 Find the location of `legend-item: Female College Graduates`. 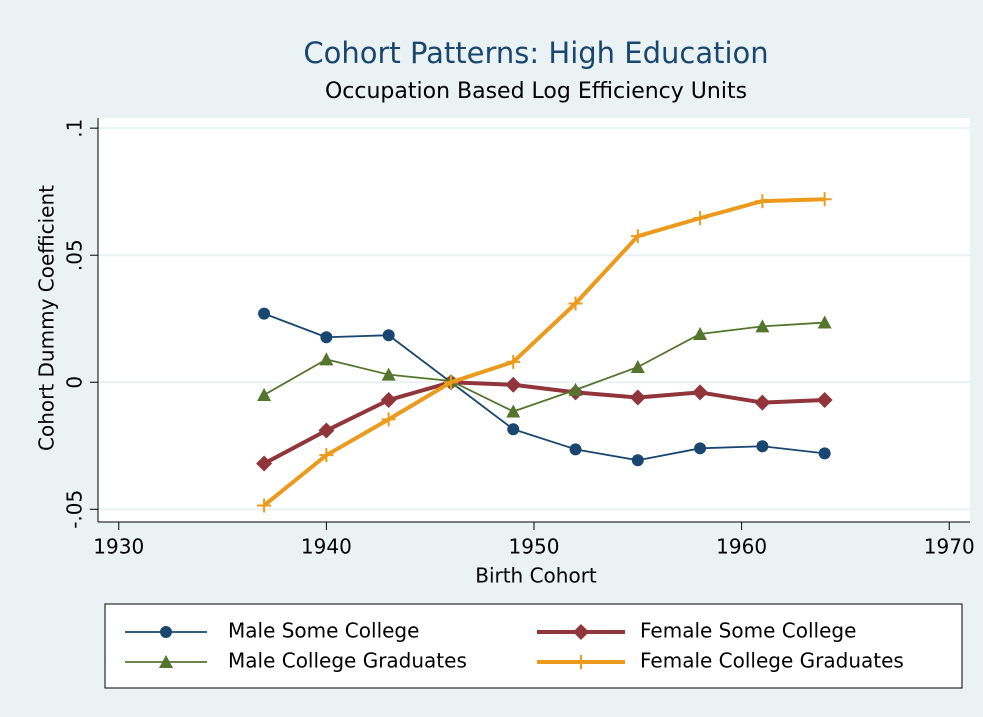

legend-item: Female College Graduates is located at coordinates (720, 661).